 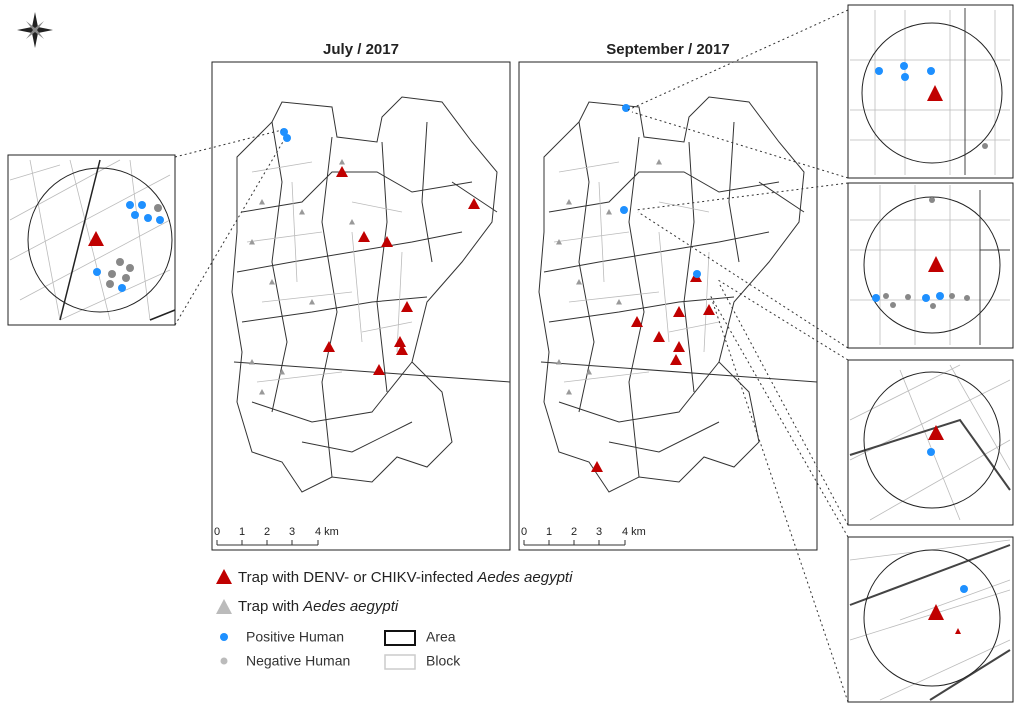 I want to click on legend-label: Trap with, so click(x=268, y=606).